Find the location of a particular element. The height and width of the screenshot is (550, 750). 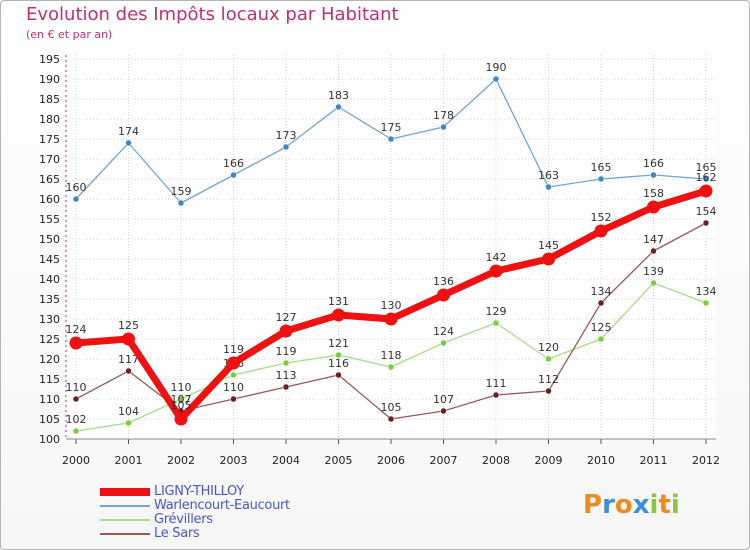

data-label: 131 is located at coordinates (338, 301).